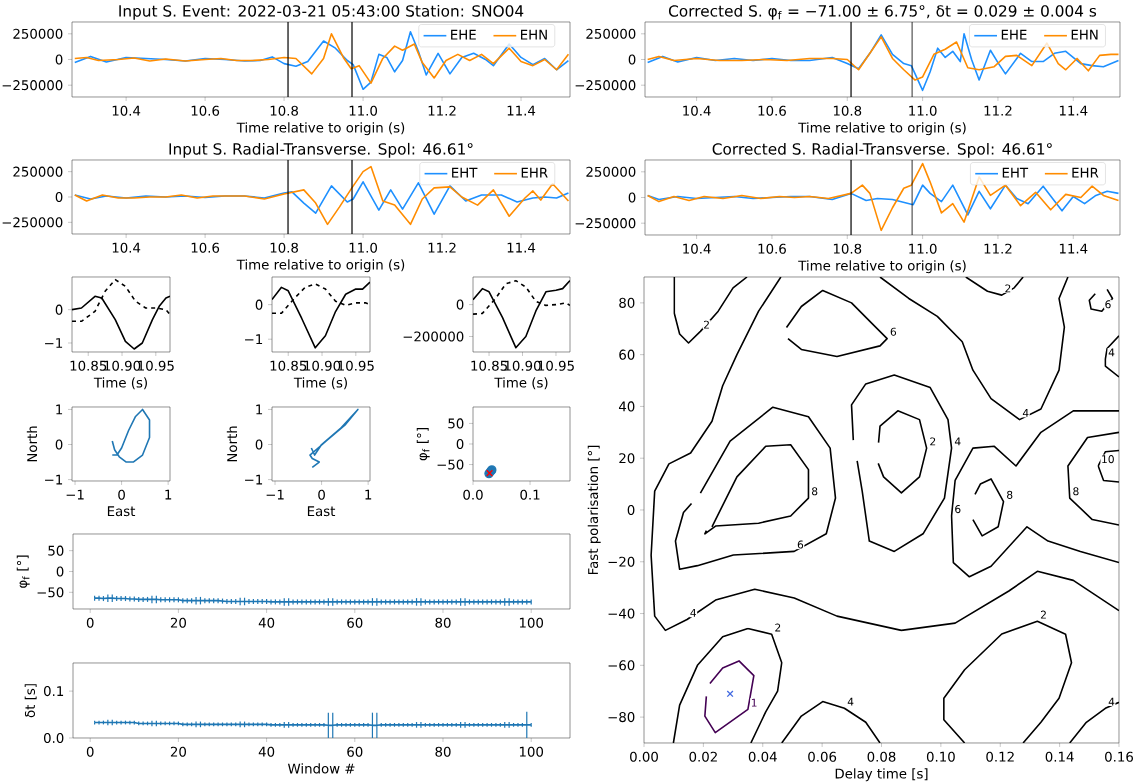  What do you see at coordinates (433, 336) in the screenshot?
I see `y-tick-label: −200000` at bounding box center [433, 336].